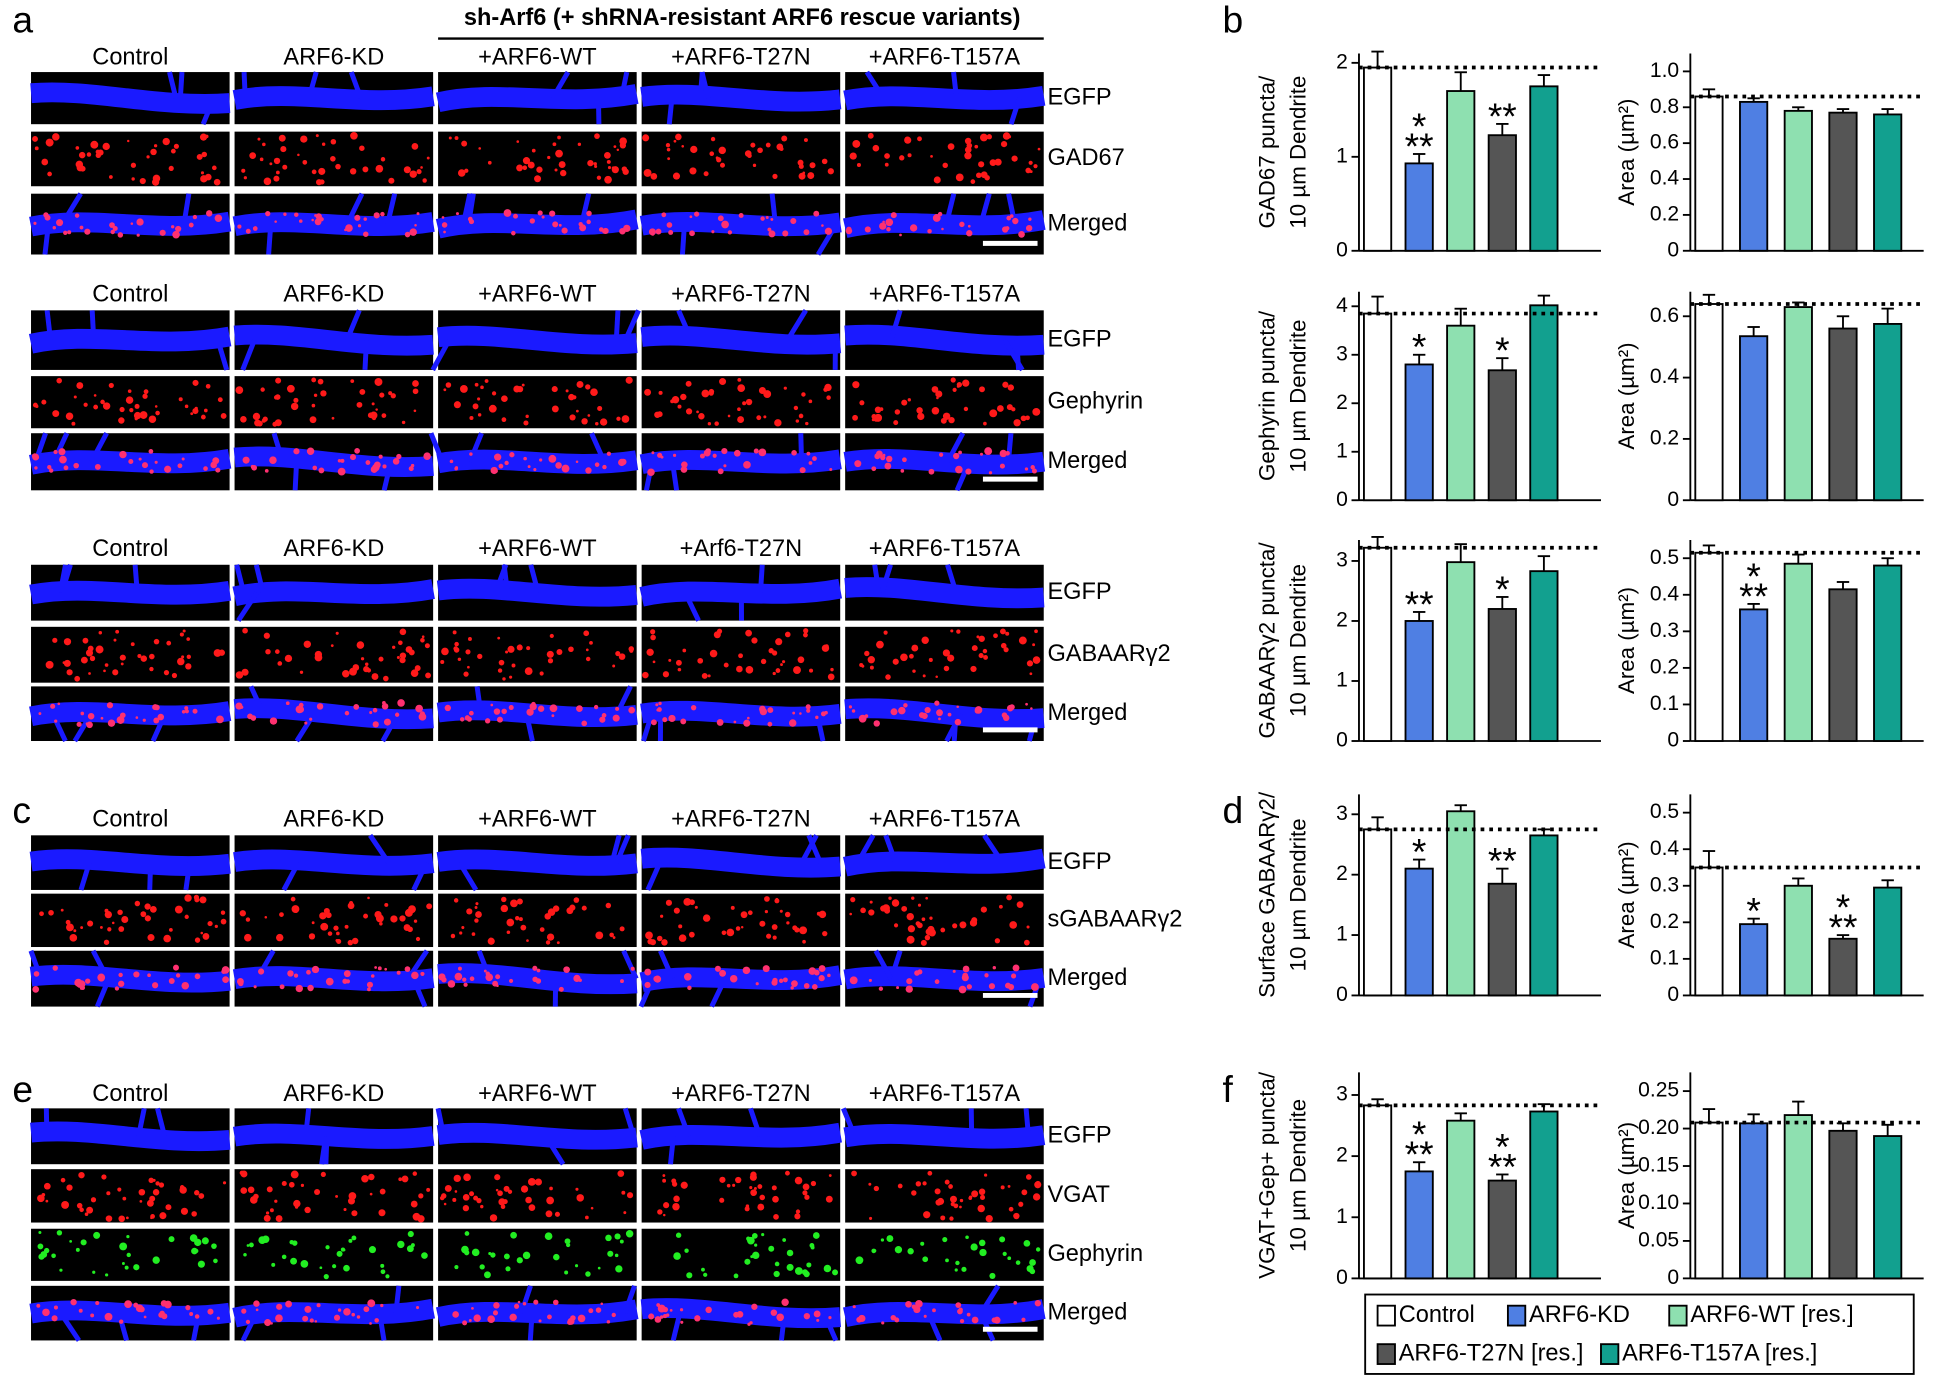 The width and height of the screenshot is (1946, 1379). Describe the element at coordinates (537, 57) in the screenshot. I see `column-header: +ARF6-WT` at that location.